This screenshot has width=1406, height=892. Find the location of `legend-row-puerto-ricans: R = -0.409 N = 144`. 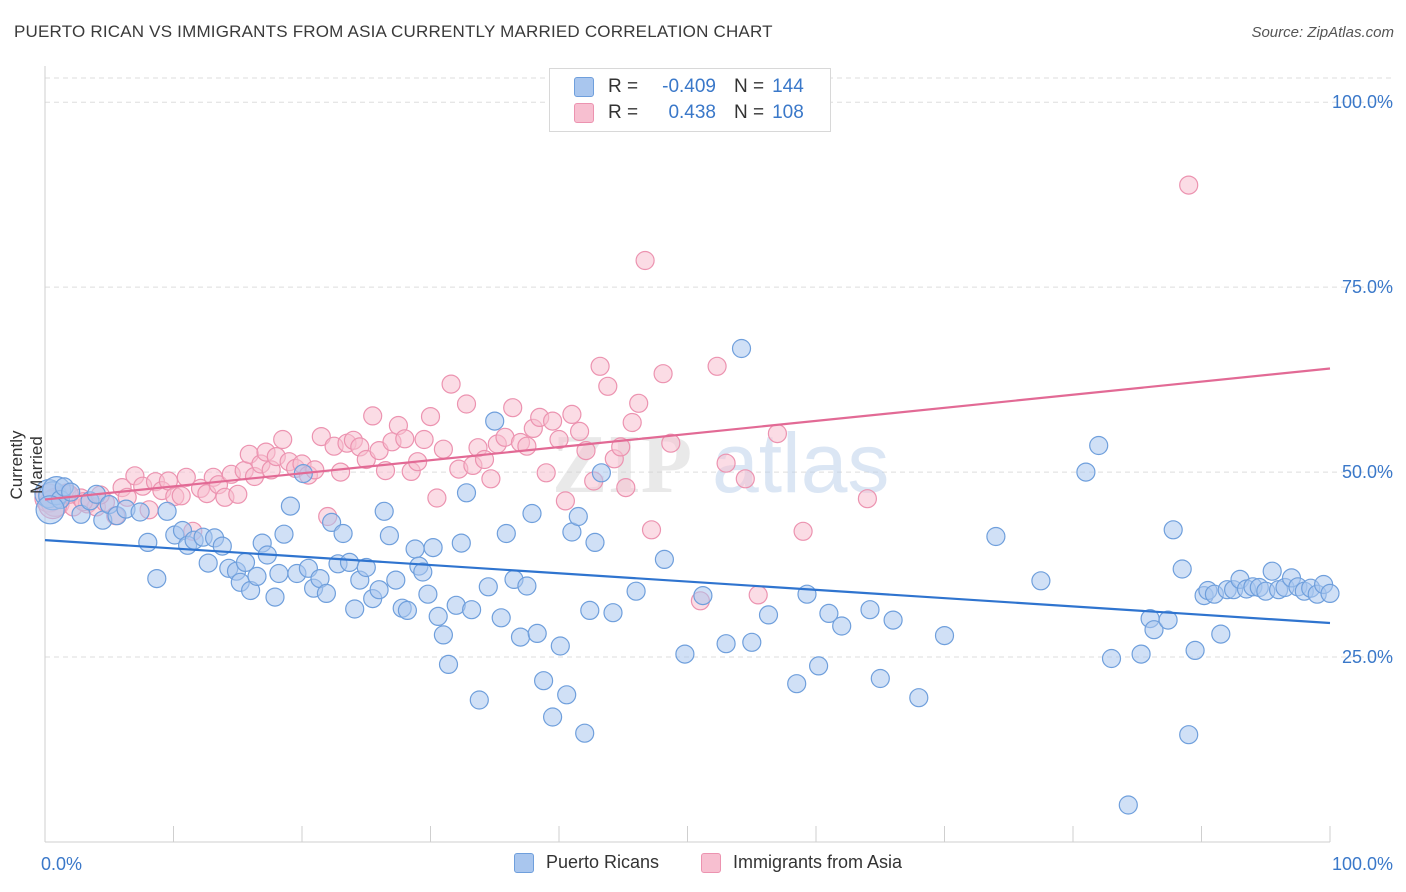

legend-row-puerto-ricans: R = -0.409 N = 144 is located at coordinates (689, 87).